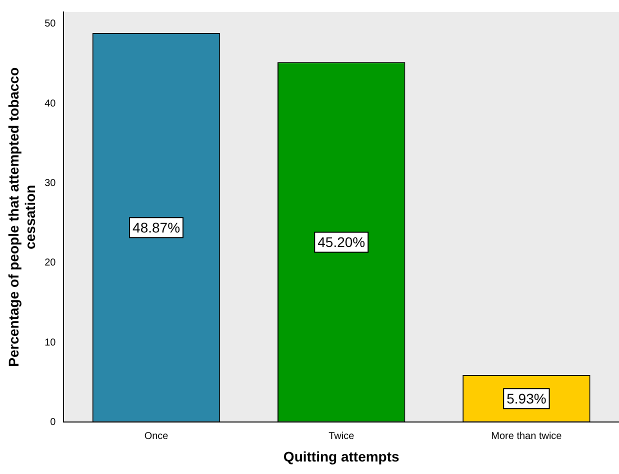 The width and height of the screenshot is (619, 474). What do you see at coordinates (341, 436) in the screenshot?
I see `x-tick-label: Twice` at bounding box center [341, 436].